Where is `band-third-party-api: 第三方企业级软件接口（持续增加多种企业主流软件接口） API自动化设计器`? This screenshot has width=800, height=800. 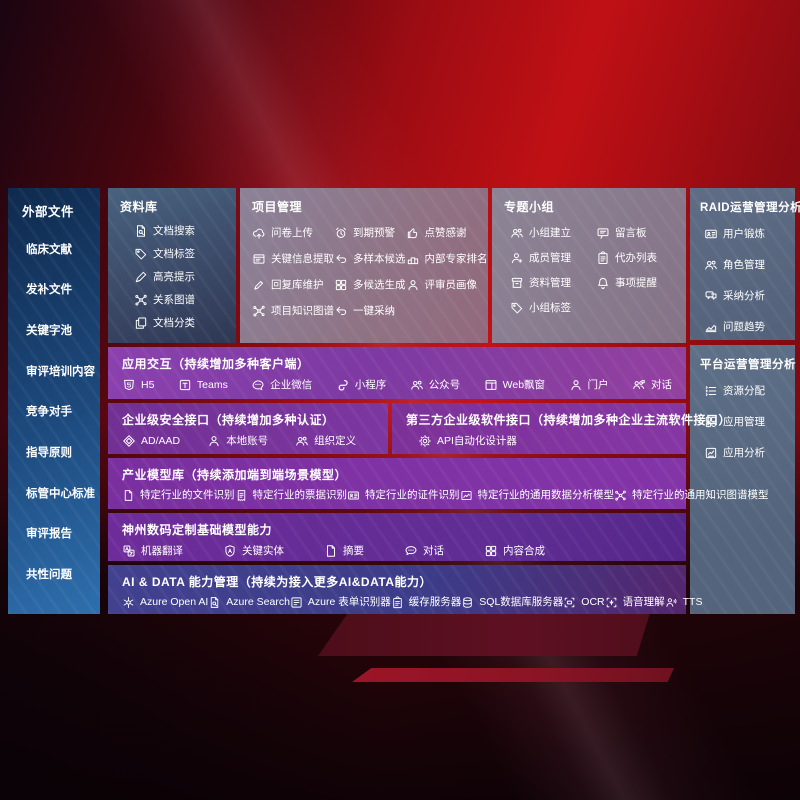 band-third-party-api: 第三方企业级软件接口（持续增加多种企业主流软件接口） API自动化设计器 is located at coordinates (561, 428).